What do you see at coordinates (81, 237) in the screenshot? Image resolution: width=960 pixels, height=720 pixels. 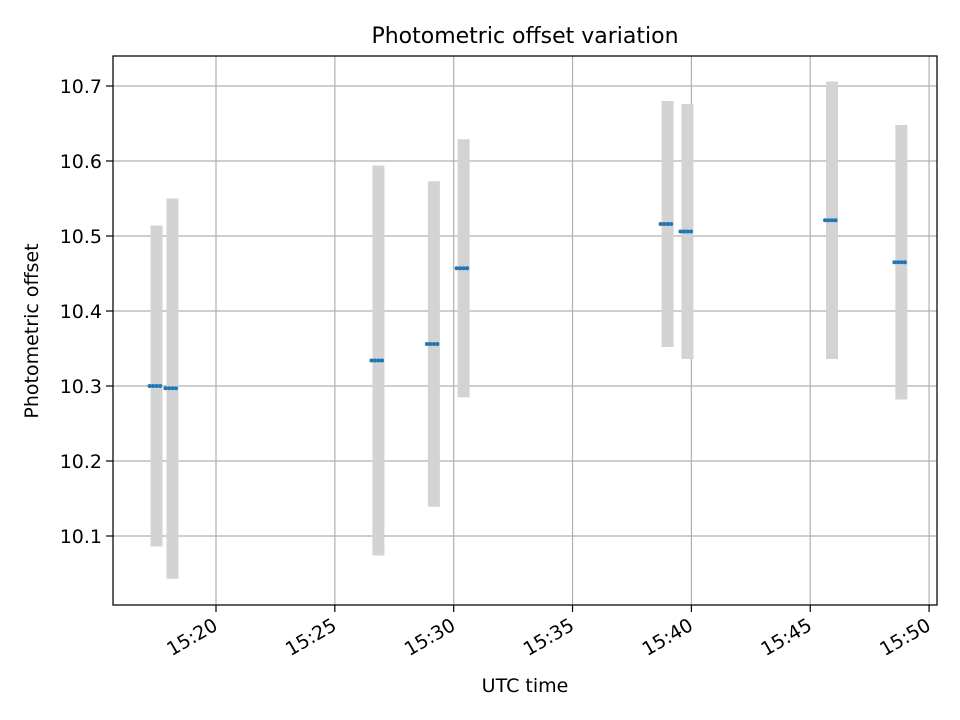 I see `y-tick-label: 10.5` at bounding box center [81, 237].